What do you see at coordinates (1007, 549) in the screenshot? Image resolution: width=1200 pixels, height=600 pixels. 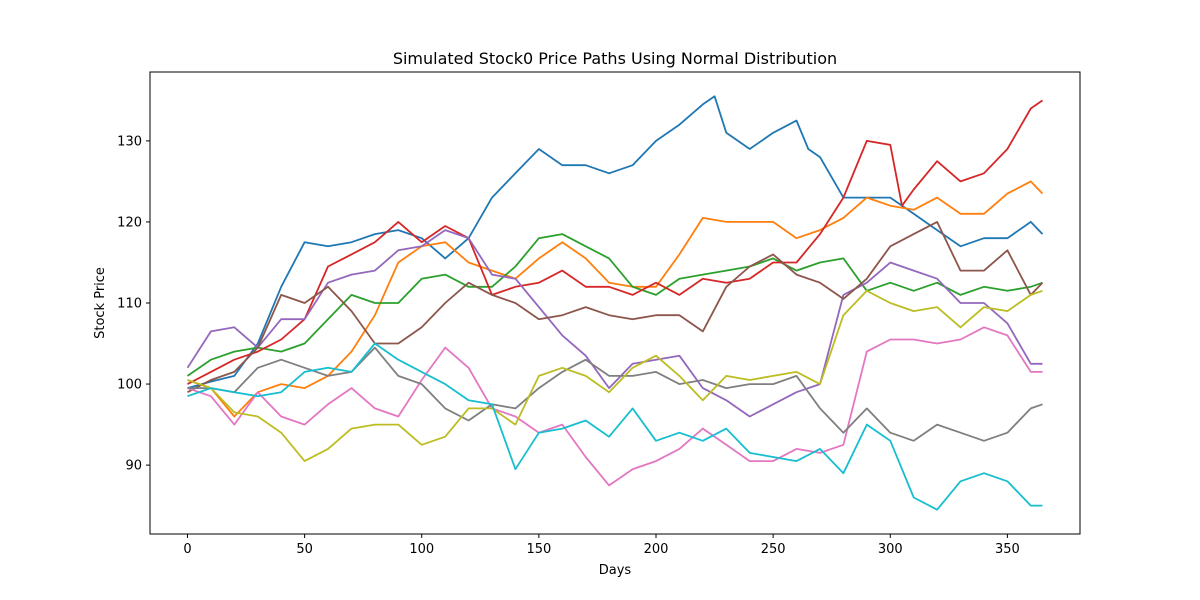 I see `x-tick-label: 350` at bounding box center [1007, 549].